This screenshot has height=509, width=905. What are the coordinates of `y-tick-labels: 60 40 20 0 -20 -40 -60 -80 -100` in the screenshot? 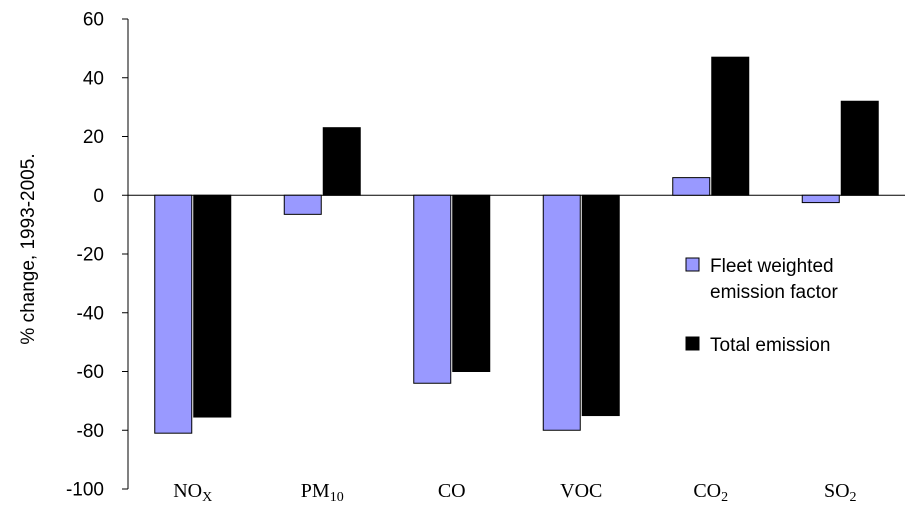 It's located at (85, 255).